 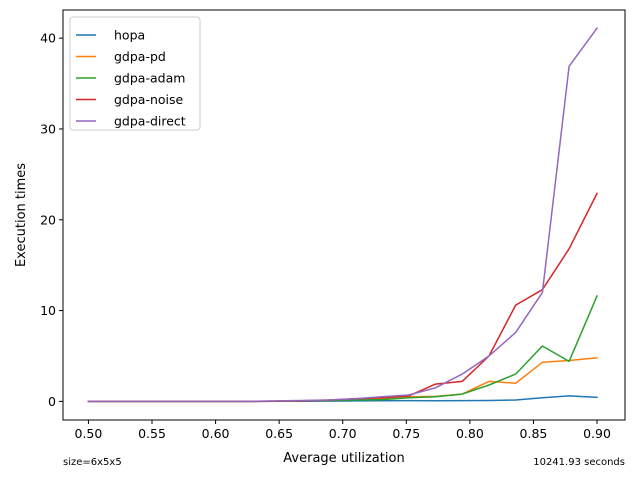 What do you see at coordinates (89, 433) in the screenshot?
I see `x-tick-label: 0.50` at bounding box center [89, 433].